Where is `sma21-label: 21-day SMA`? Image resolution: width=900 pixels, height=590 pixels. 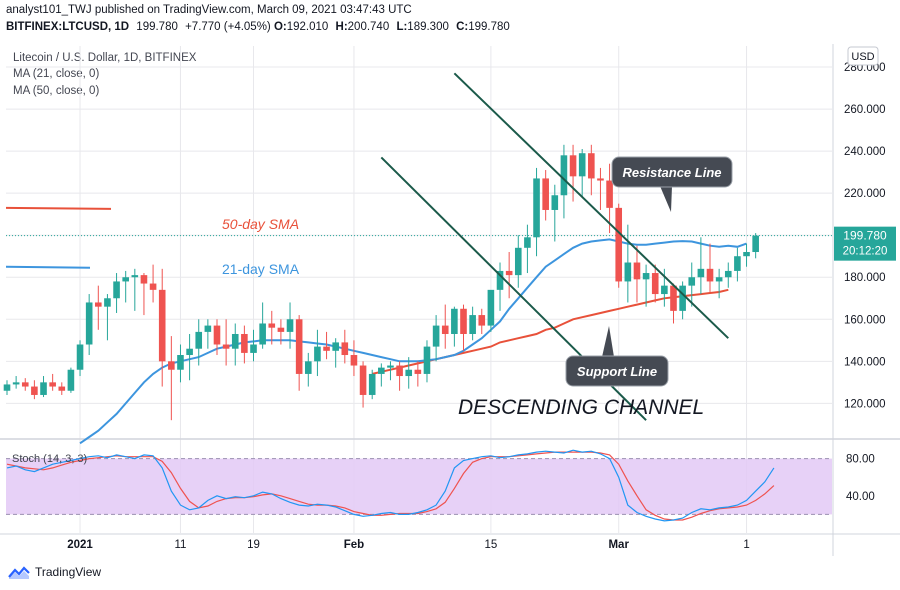
sma21-label: 21-day SMA is located at coordinates (261, 269).